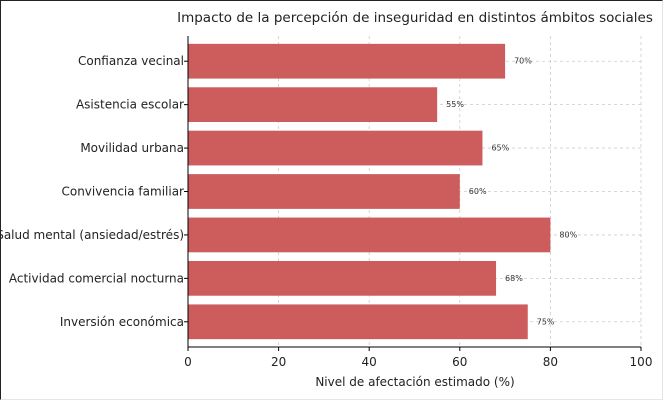  I want to click on category-label-5: Actividad comercial nocturna, so click(96, 278).